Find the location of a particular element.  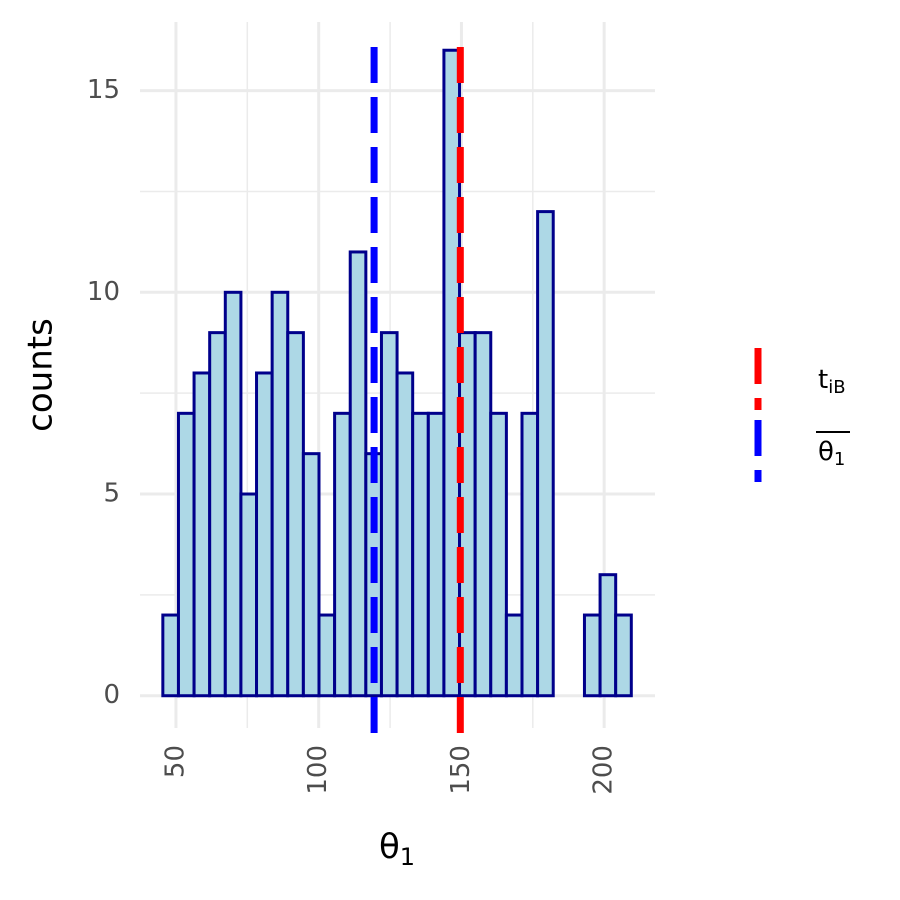

x-tick-label: 200 is located at coordinates (604, 770).